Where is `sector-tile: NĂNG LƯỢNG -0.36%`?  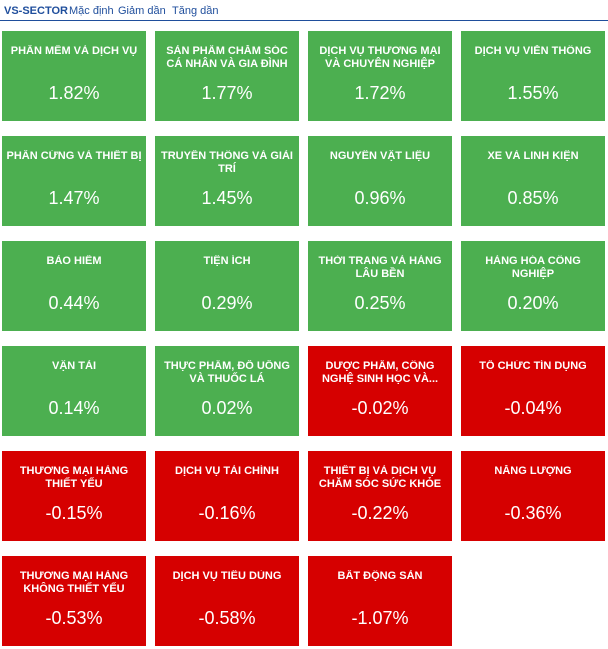 sector-tile: NĂNG LƯỢNG -0.36% is located at coordinates (533, 496).